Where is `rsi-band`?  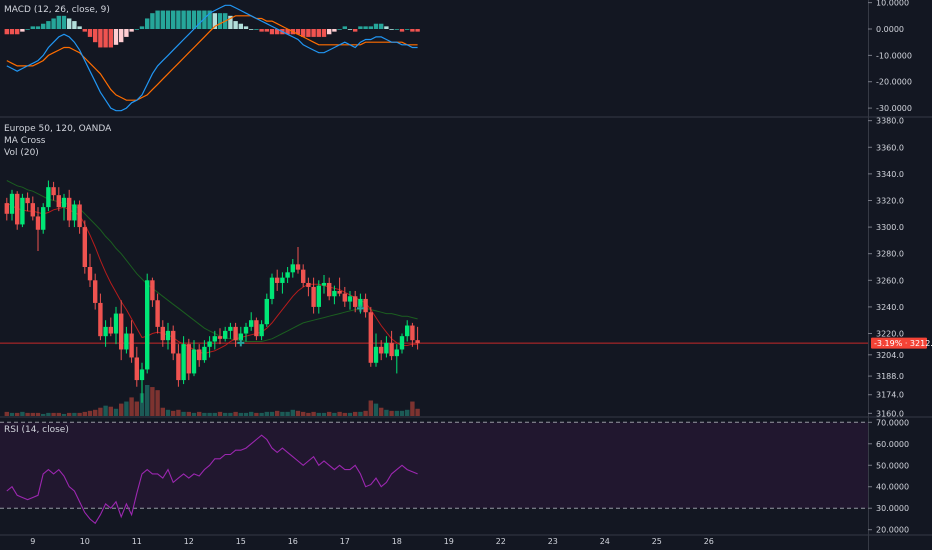 rsi-band is located at coordinates (434, 465).